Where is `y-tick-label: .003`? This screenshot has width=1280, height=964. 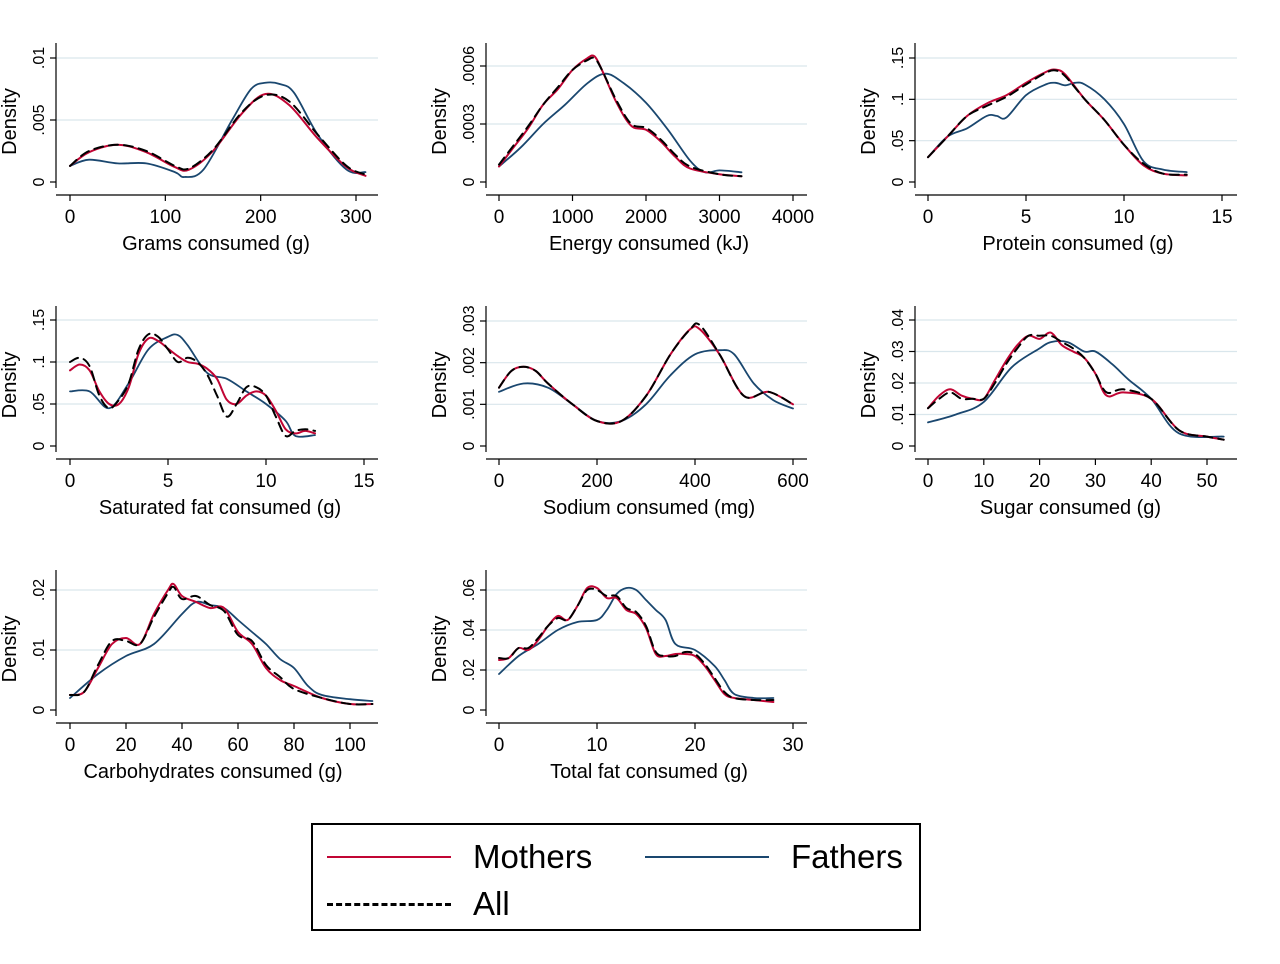
y-tick-label: .003 is located at coordinates (469, 320).